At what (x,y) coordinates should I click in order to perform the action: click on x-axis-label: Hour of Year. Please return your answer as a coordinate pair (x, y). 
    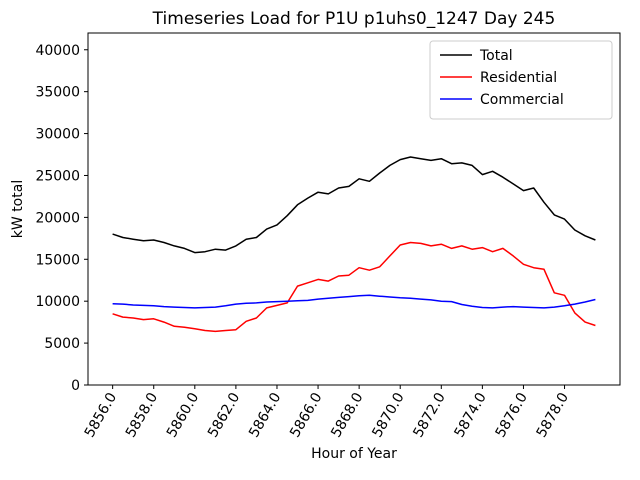
    Looking at the image, I should click on (354, 454).